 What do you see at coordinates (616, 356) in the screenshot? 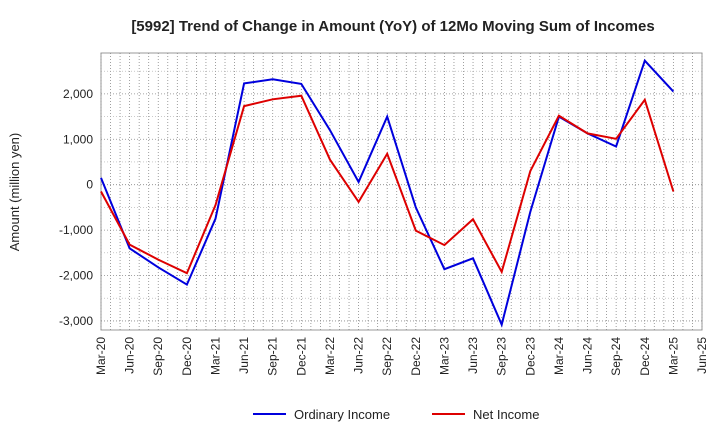
I see `x-tick-label: Sep-24` at bounding box center [616, 356].